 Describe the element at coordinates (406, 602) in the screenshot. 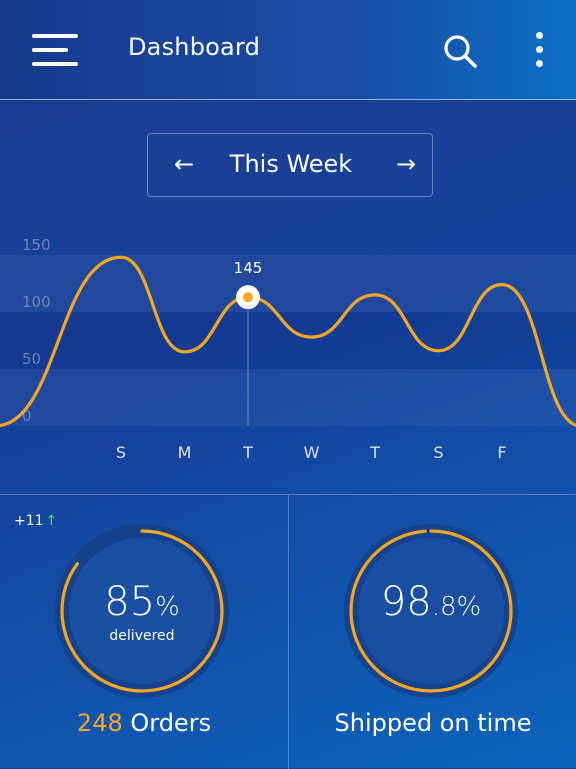

I see `shipping-percent-value: 98` at that location.